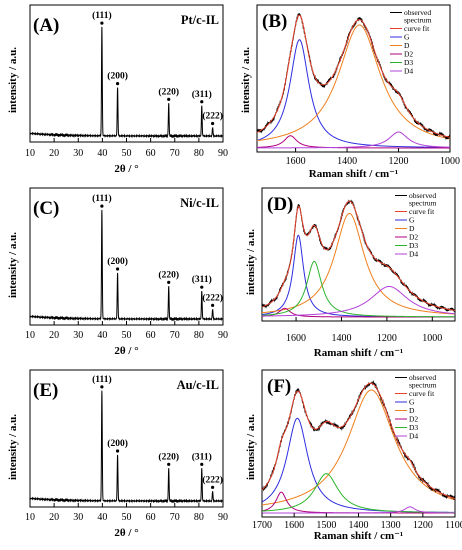 The height and width of the screenshot is (550, 462). I want to click on x-tick-label: 1500, so click(326, 525).